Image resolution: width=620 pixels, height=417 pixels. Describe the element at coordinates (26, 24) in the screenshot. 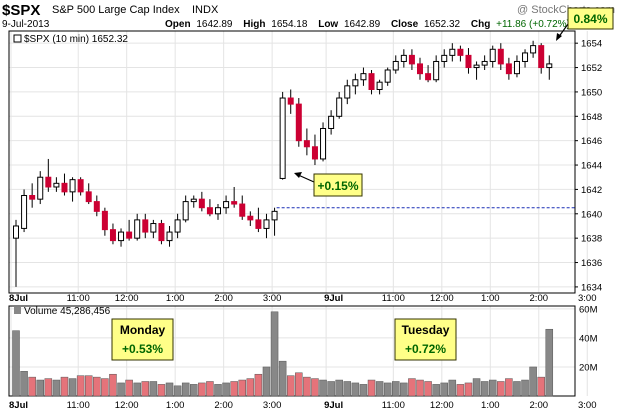

I see `chart-date: 9-Jul-2013` at that location.